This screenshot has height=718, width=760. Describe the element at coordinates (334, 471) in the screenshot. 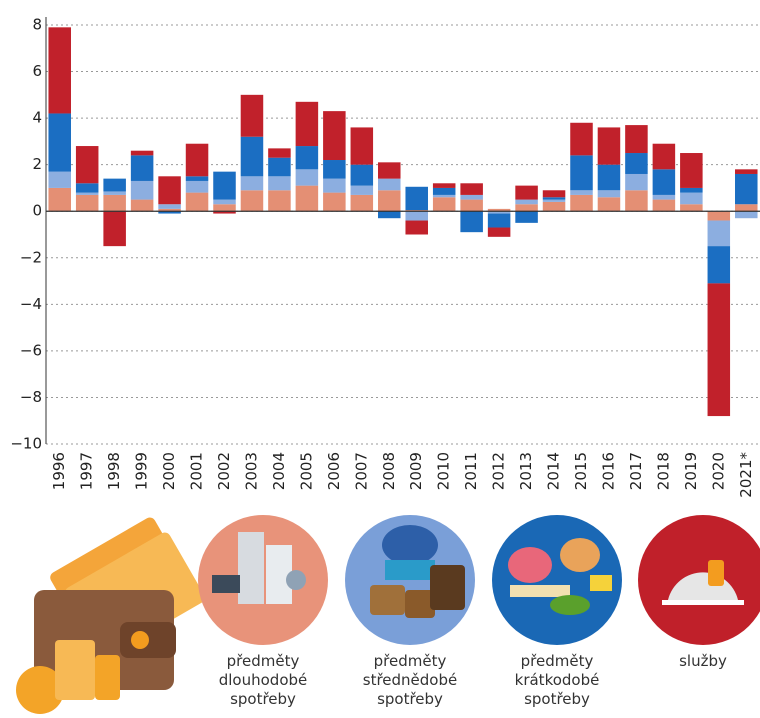

I see `x-tick-label: 2006` at that location.